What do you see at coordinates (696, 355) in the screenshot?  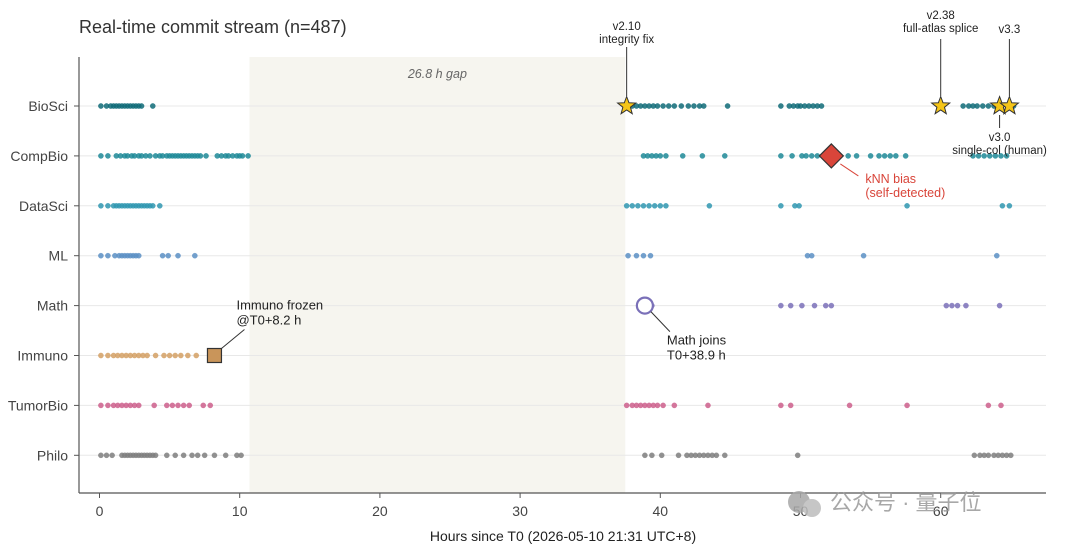 I see `annotation-math-line-1: T0+38.9 h` at bounding box center [696, 355].